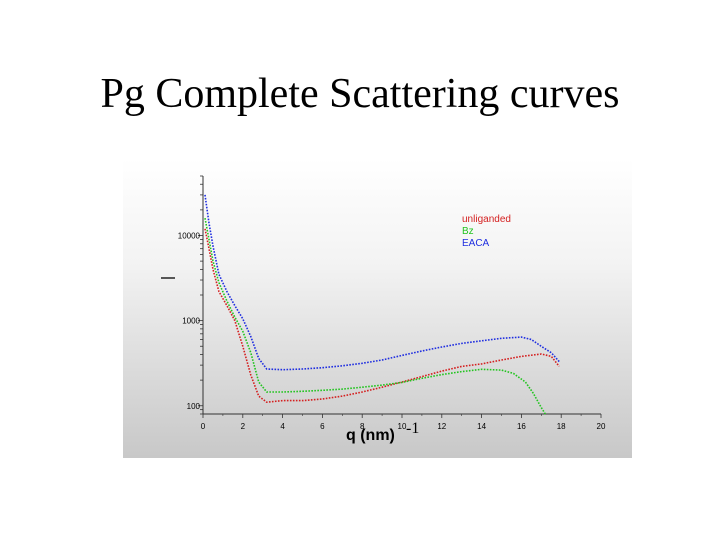  I want to click on x-tick-label: 20, so click(601, 426).